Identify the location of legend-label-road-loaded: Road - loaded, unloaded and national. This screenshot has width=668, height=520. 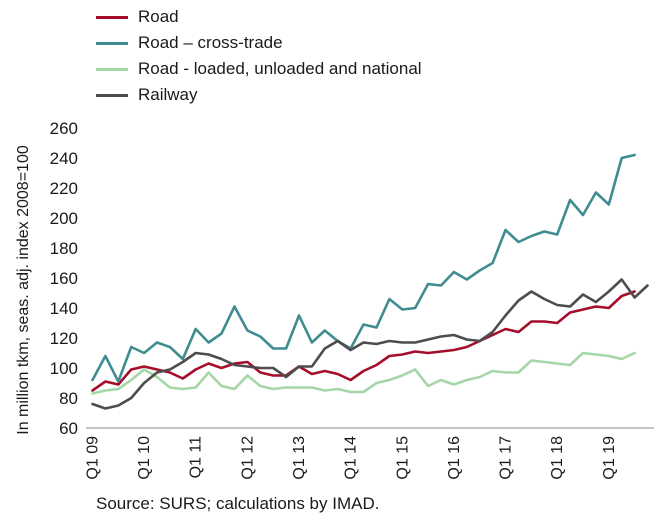
(280, 68).